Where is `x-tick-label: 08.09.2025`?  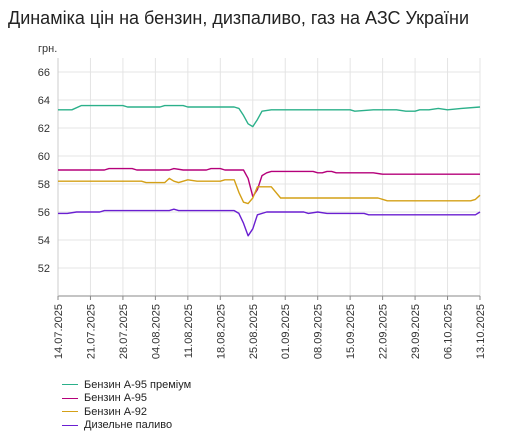 x-tick-label: 08.09.2025 is located at coordinates (319, 331).